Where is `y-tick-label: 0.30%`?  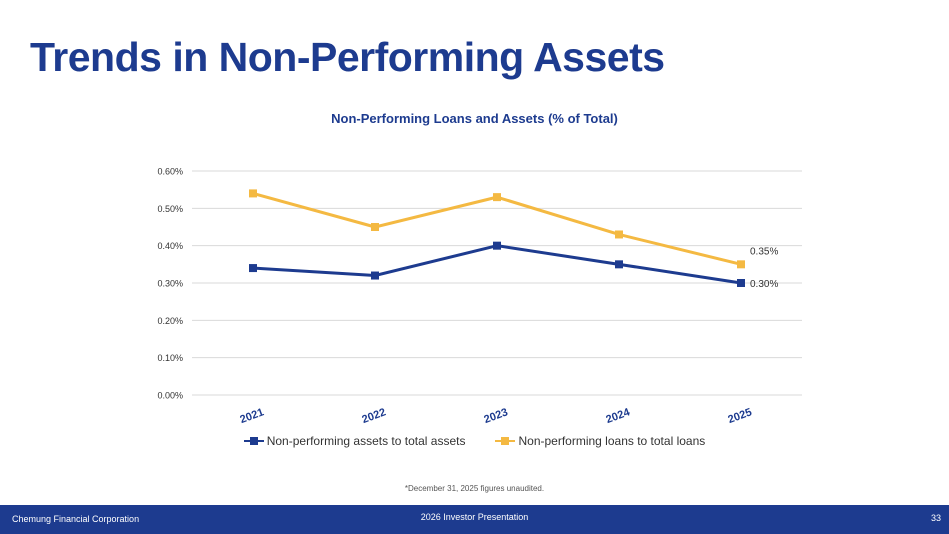 y-tick-label: 0.30% is located at coordinates (170, 284).